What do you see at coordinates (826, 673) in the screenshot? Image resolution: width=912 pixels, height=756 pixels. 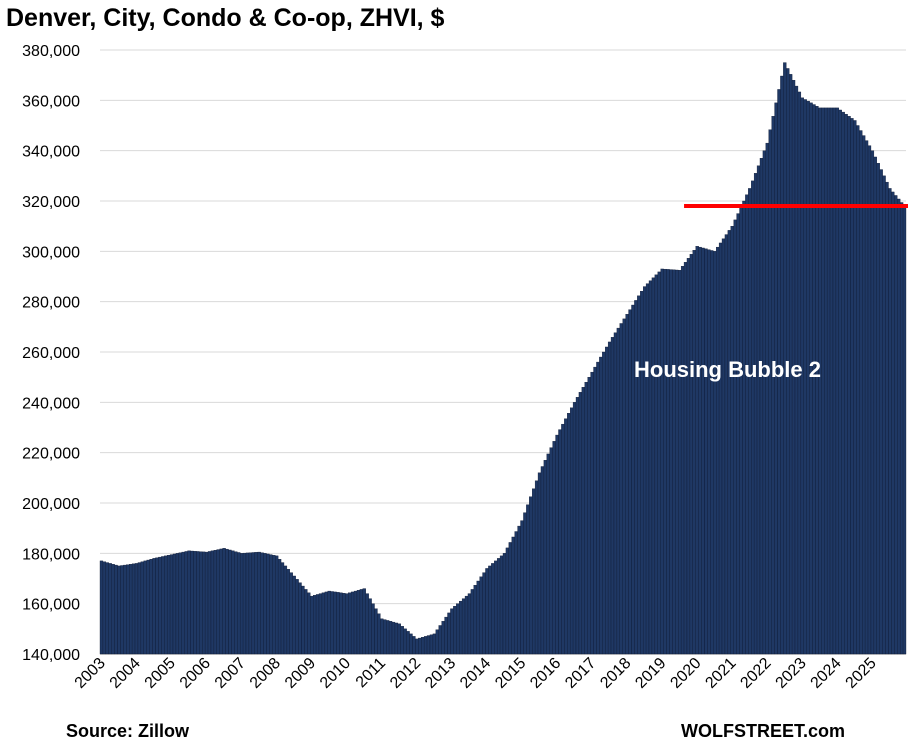 I see `x-tick-label: 2024` at bounding box center [826, 673].